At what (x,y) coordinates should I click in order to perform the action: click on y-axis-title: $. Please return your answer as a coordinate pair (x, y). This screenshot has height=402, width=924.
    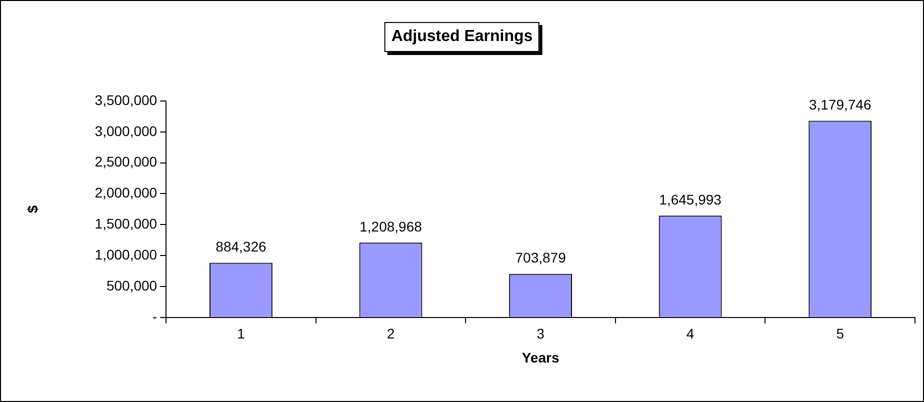
    Looking at the image, I should click on (32, 209).